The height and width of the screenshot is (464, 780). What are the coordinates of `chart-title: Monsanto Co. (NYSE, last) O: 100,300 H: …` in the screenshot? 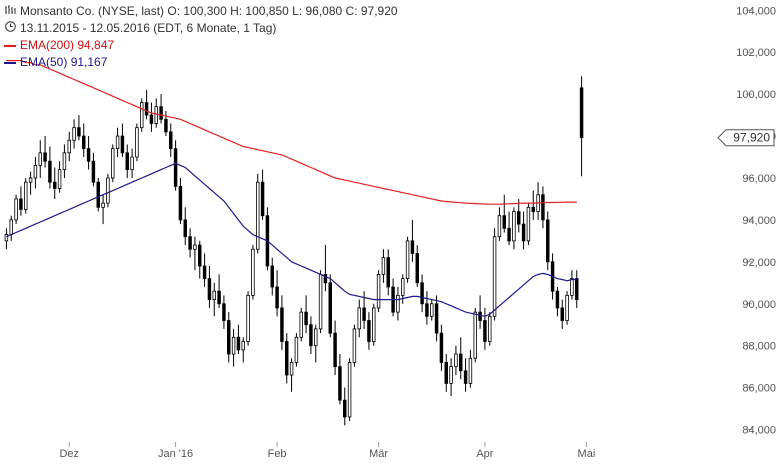 It's located at (209, 11).